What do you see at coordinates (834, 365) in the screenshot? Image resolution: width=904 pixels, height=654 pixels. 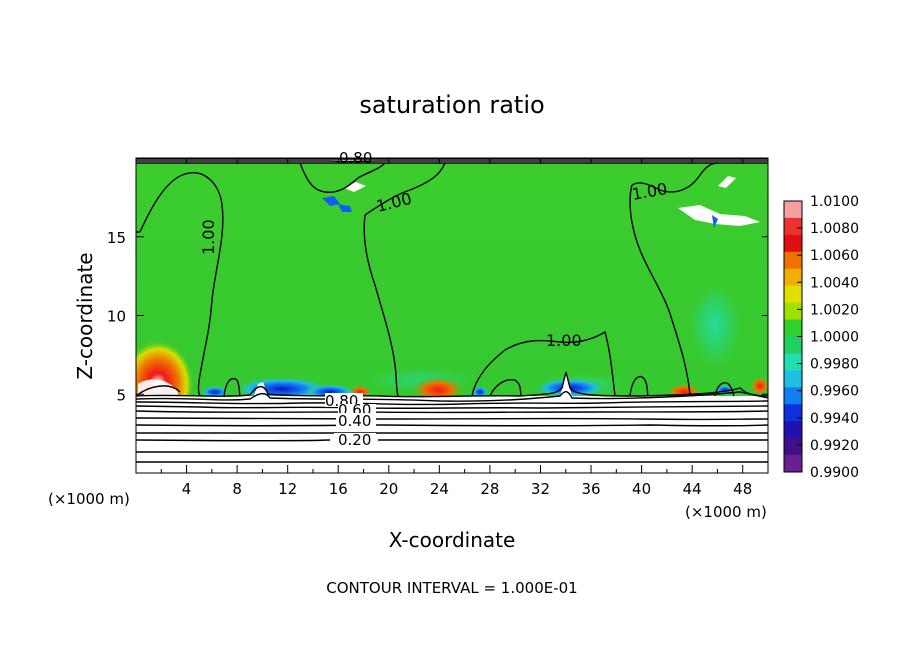 I see `colorbar-label: 0.9980` at bounding box center [834, 365].